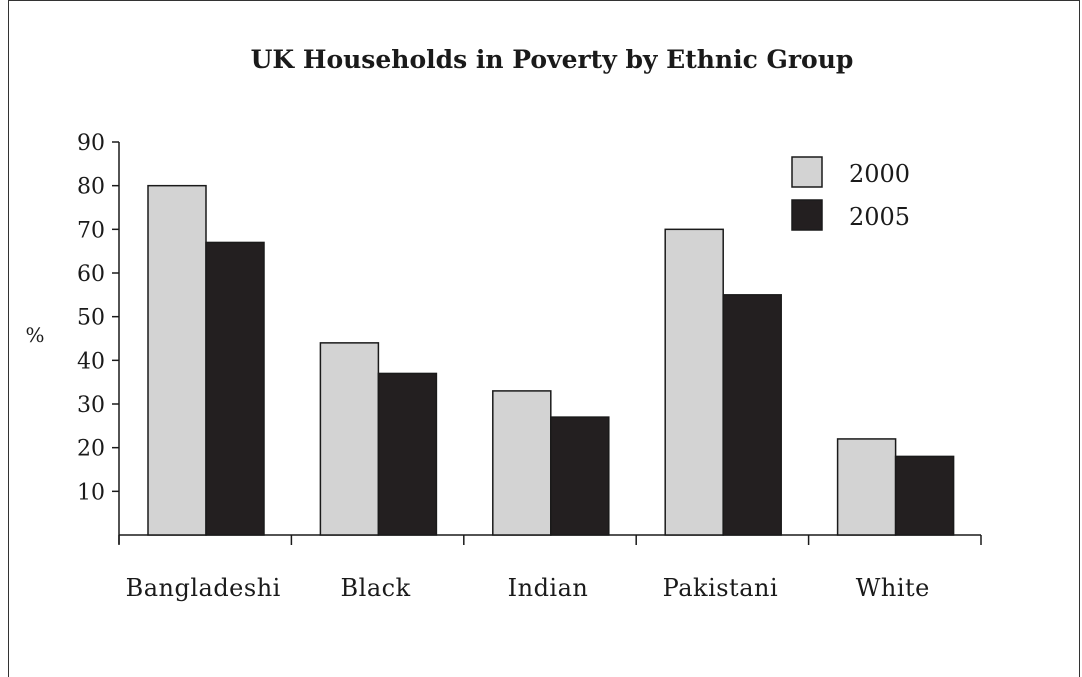 This screenshot has height=677, width=1082. What do you see at coordinates (91, 187) in the screenshot?
I see `y-tick-label: 80` at bounding box center [91, 187].